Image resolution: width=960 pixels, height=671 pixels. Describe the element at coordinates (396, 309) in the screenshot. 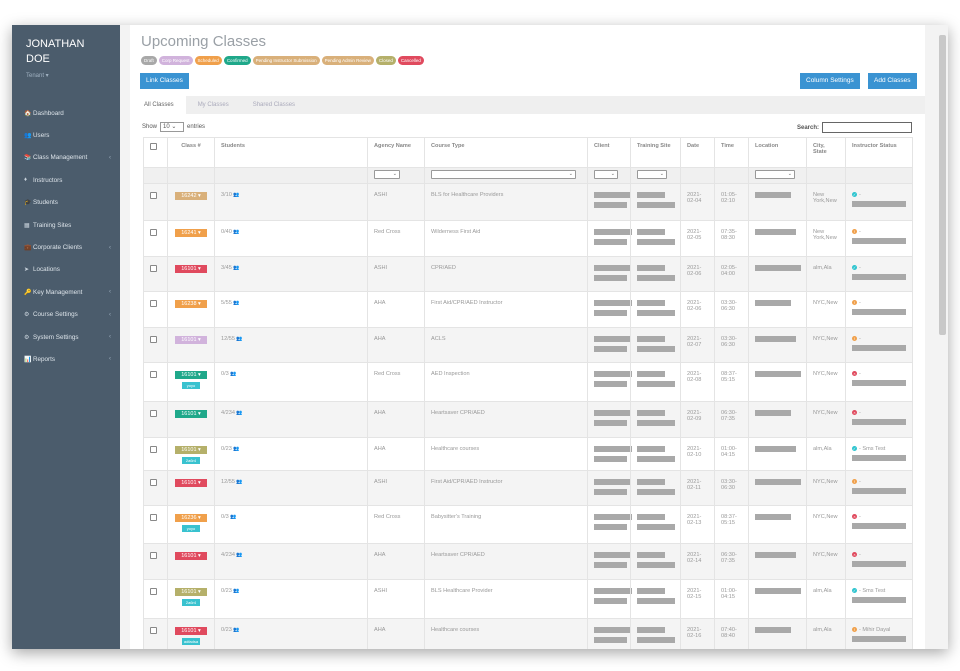

I see `agency-cell: AHA` at that location.